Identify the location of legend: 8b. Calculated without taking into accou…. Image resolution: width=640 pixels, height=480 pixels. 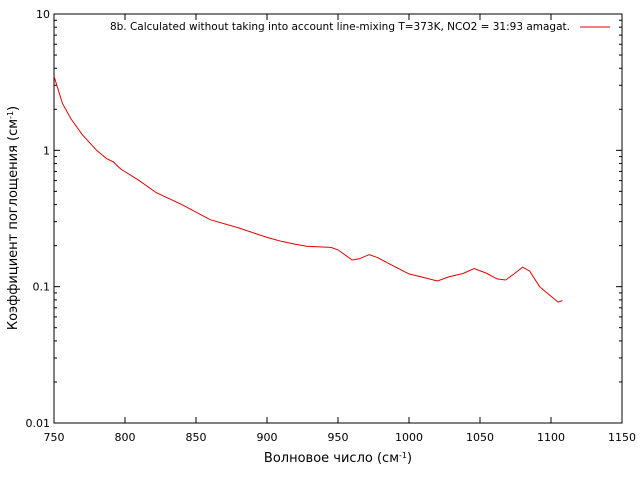
(360, 27).